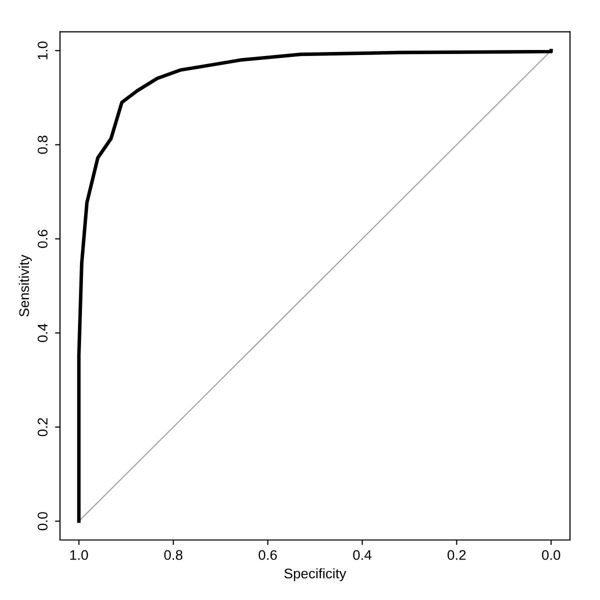 The width and height of the screenshot is (600, 600). I want to click on y-tick-label: 1.0, so click(43, 51).